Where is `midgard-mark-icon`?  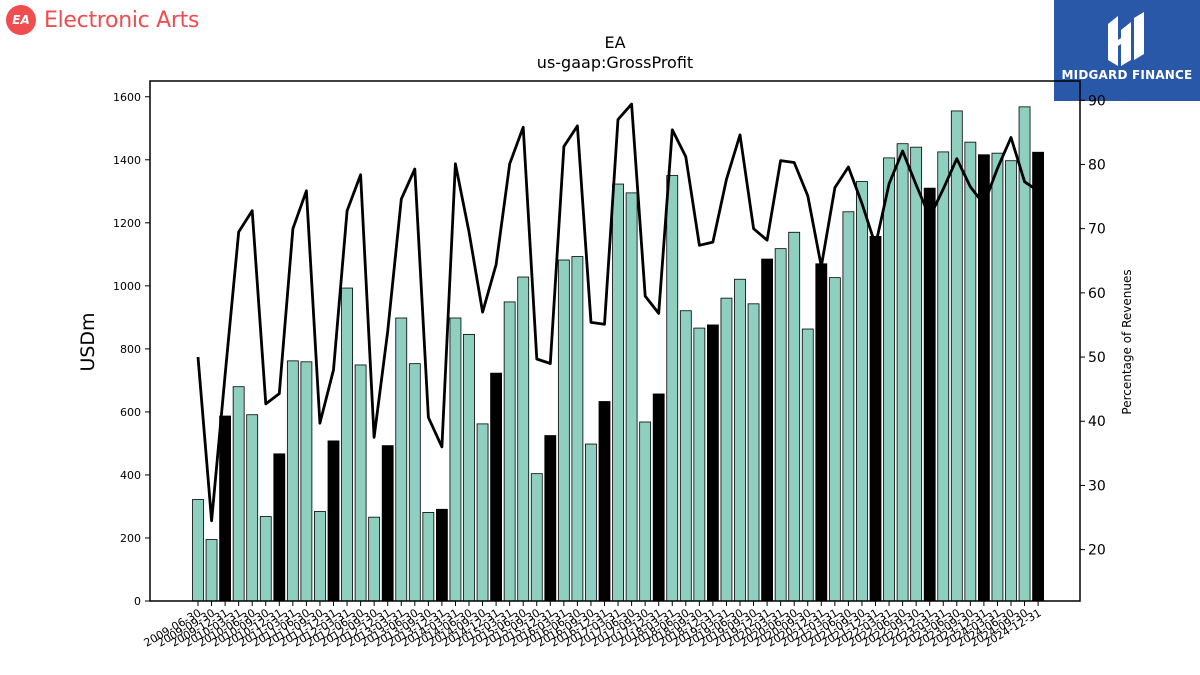
midgard-mark-icon is located at coordinates (1126, 39).